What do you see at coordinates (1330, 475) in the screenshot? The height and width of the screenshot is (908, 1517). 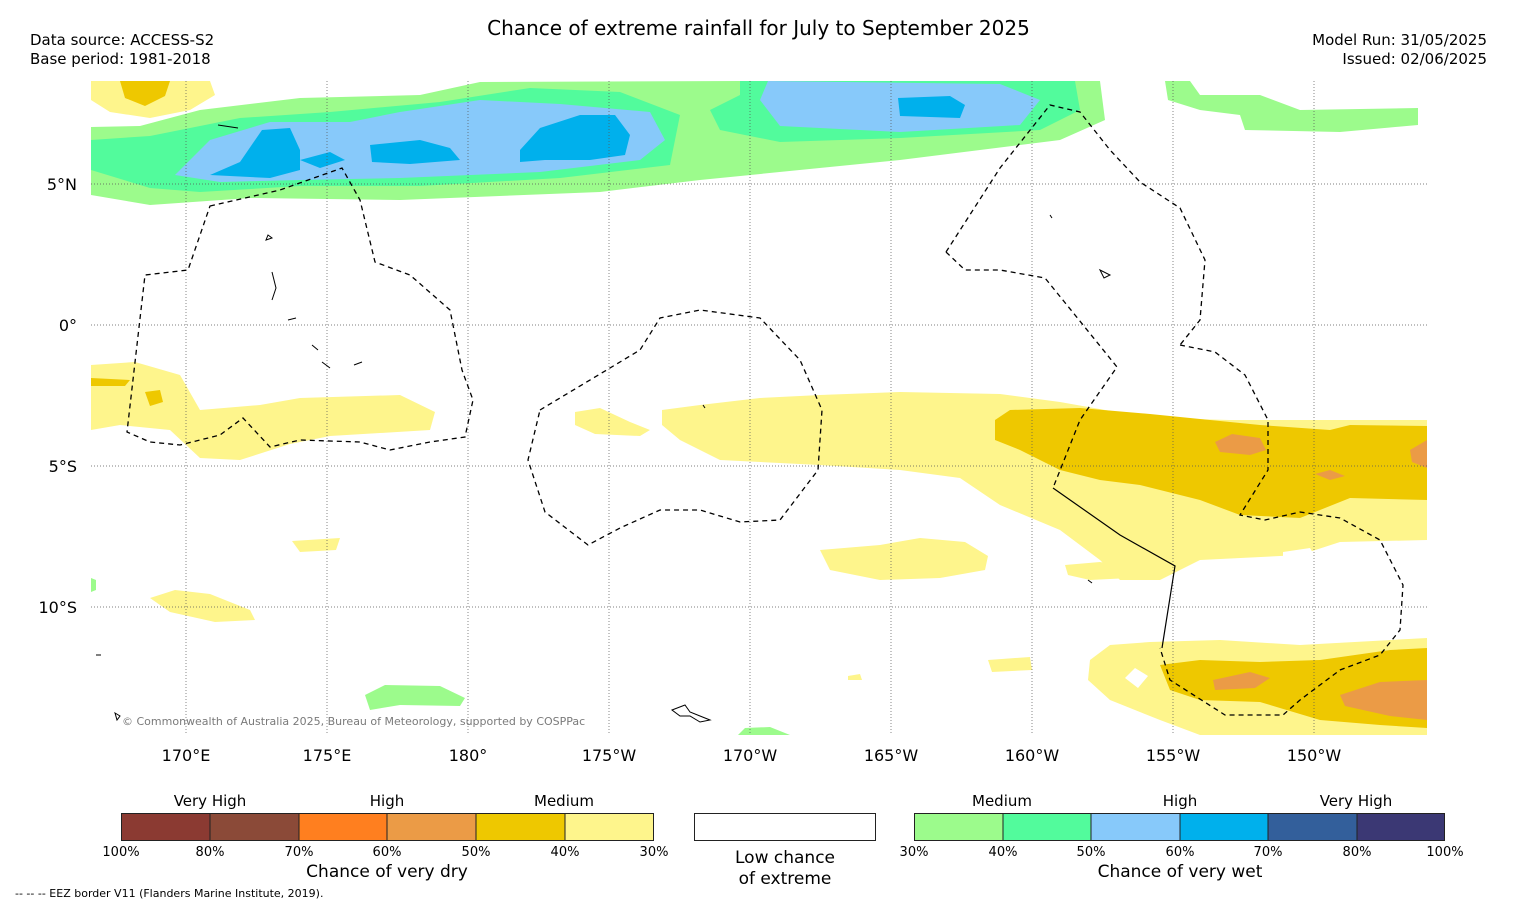 I see `dry-50-60-main-c` at bounding box center [1330, 475].